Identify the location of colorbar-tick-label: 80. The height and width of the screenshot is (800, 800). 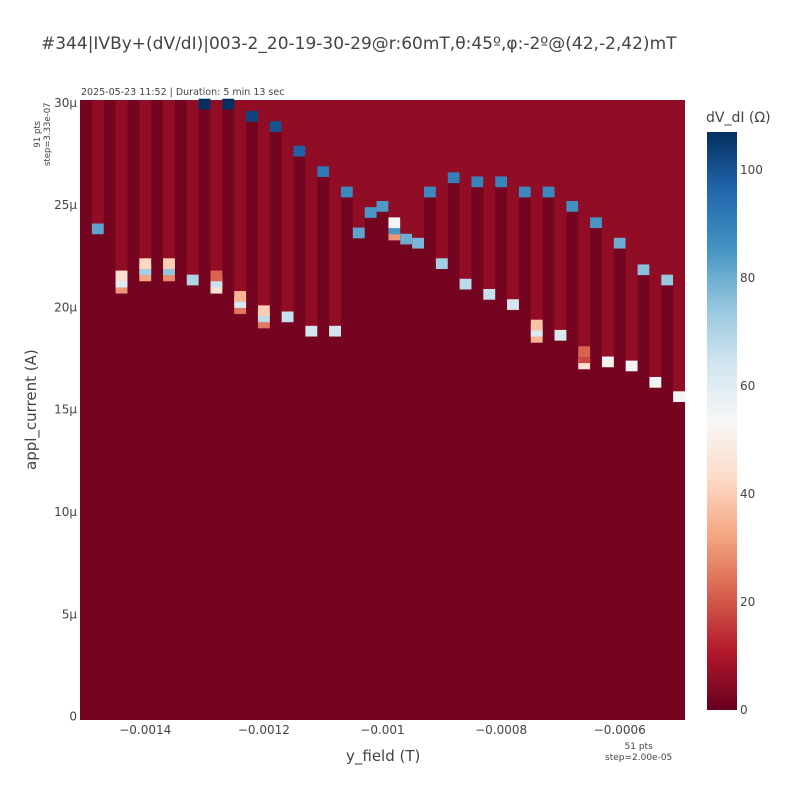
(747, 278).